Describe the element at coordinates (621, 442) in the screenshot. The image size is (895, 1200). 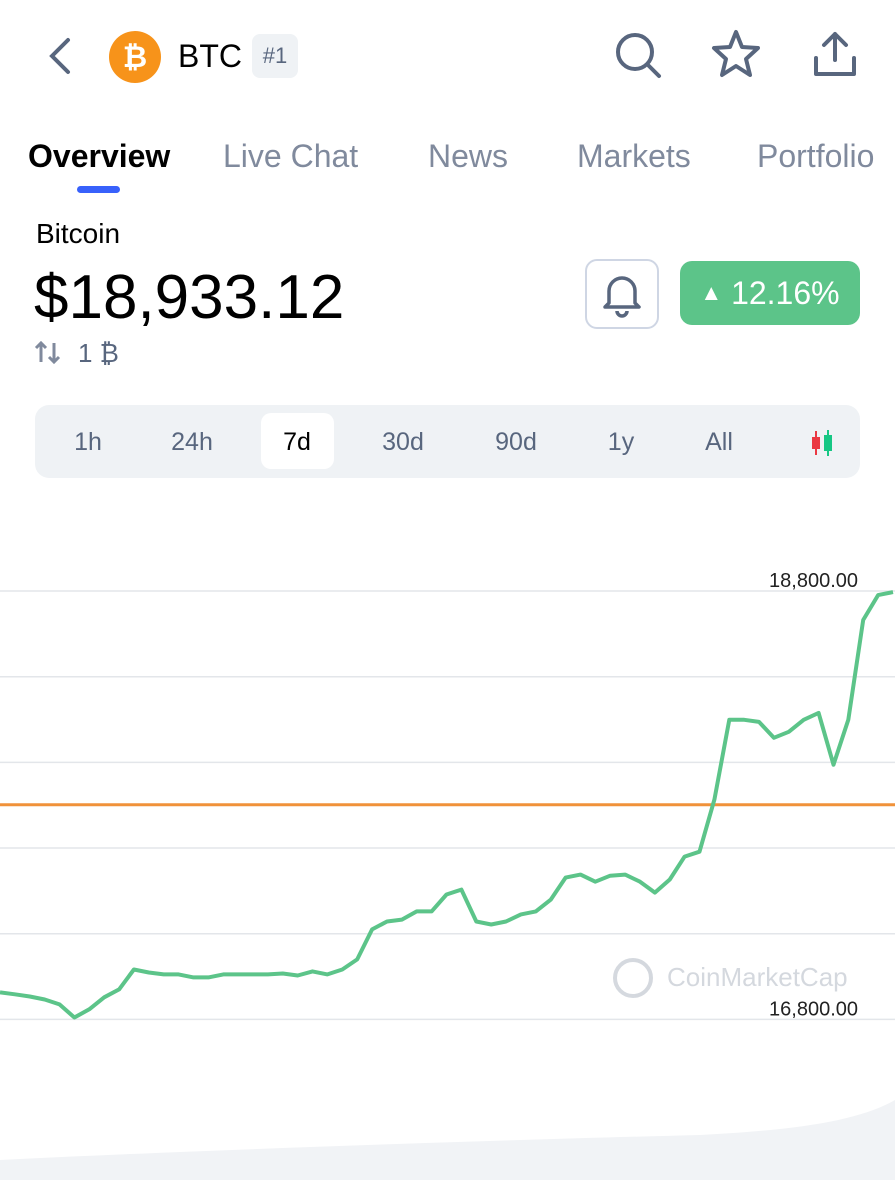
I see `range-button: 1y` at that location.